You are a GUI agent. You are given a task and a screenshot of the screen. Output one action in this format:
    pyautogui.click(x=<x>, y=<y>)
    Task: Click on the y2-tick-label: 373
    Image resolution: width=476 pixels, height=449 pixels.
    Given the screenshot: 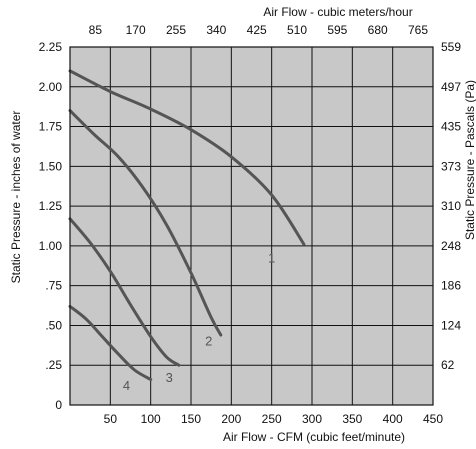 What is the action you would take?
    pyautogui.click(x=451, y=166)
    